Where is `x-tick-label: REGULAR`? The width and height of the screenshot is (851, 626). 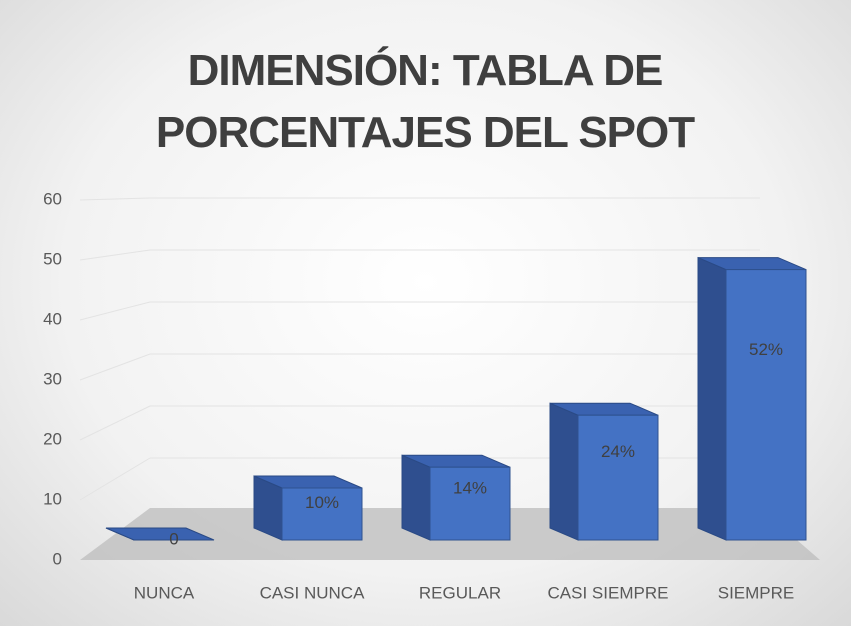 x-tick-label: REGULAR is located at coordinates (460, 592).